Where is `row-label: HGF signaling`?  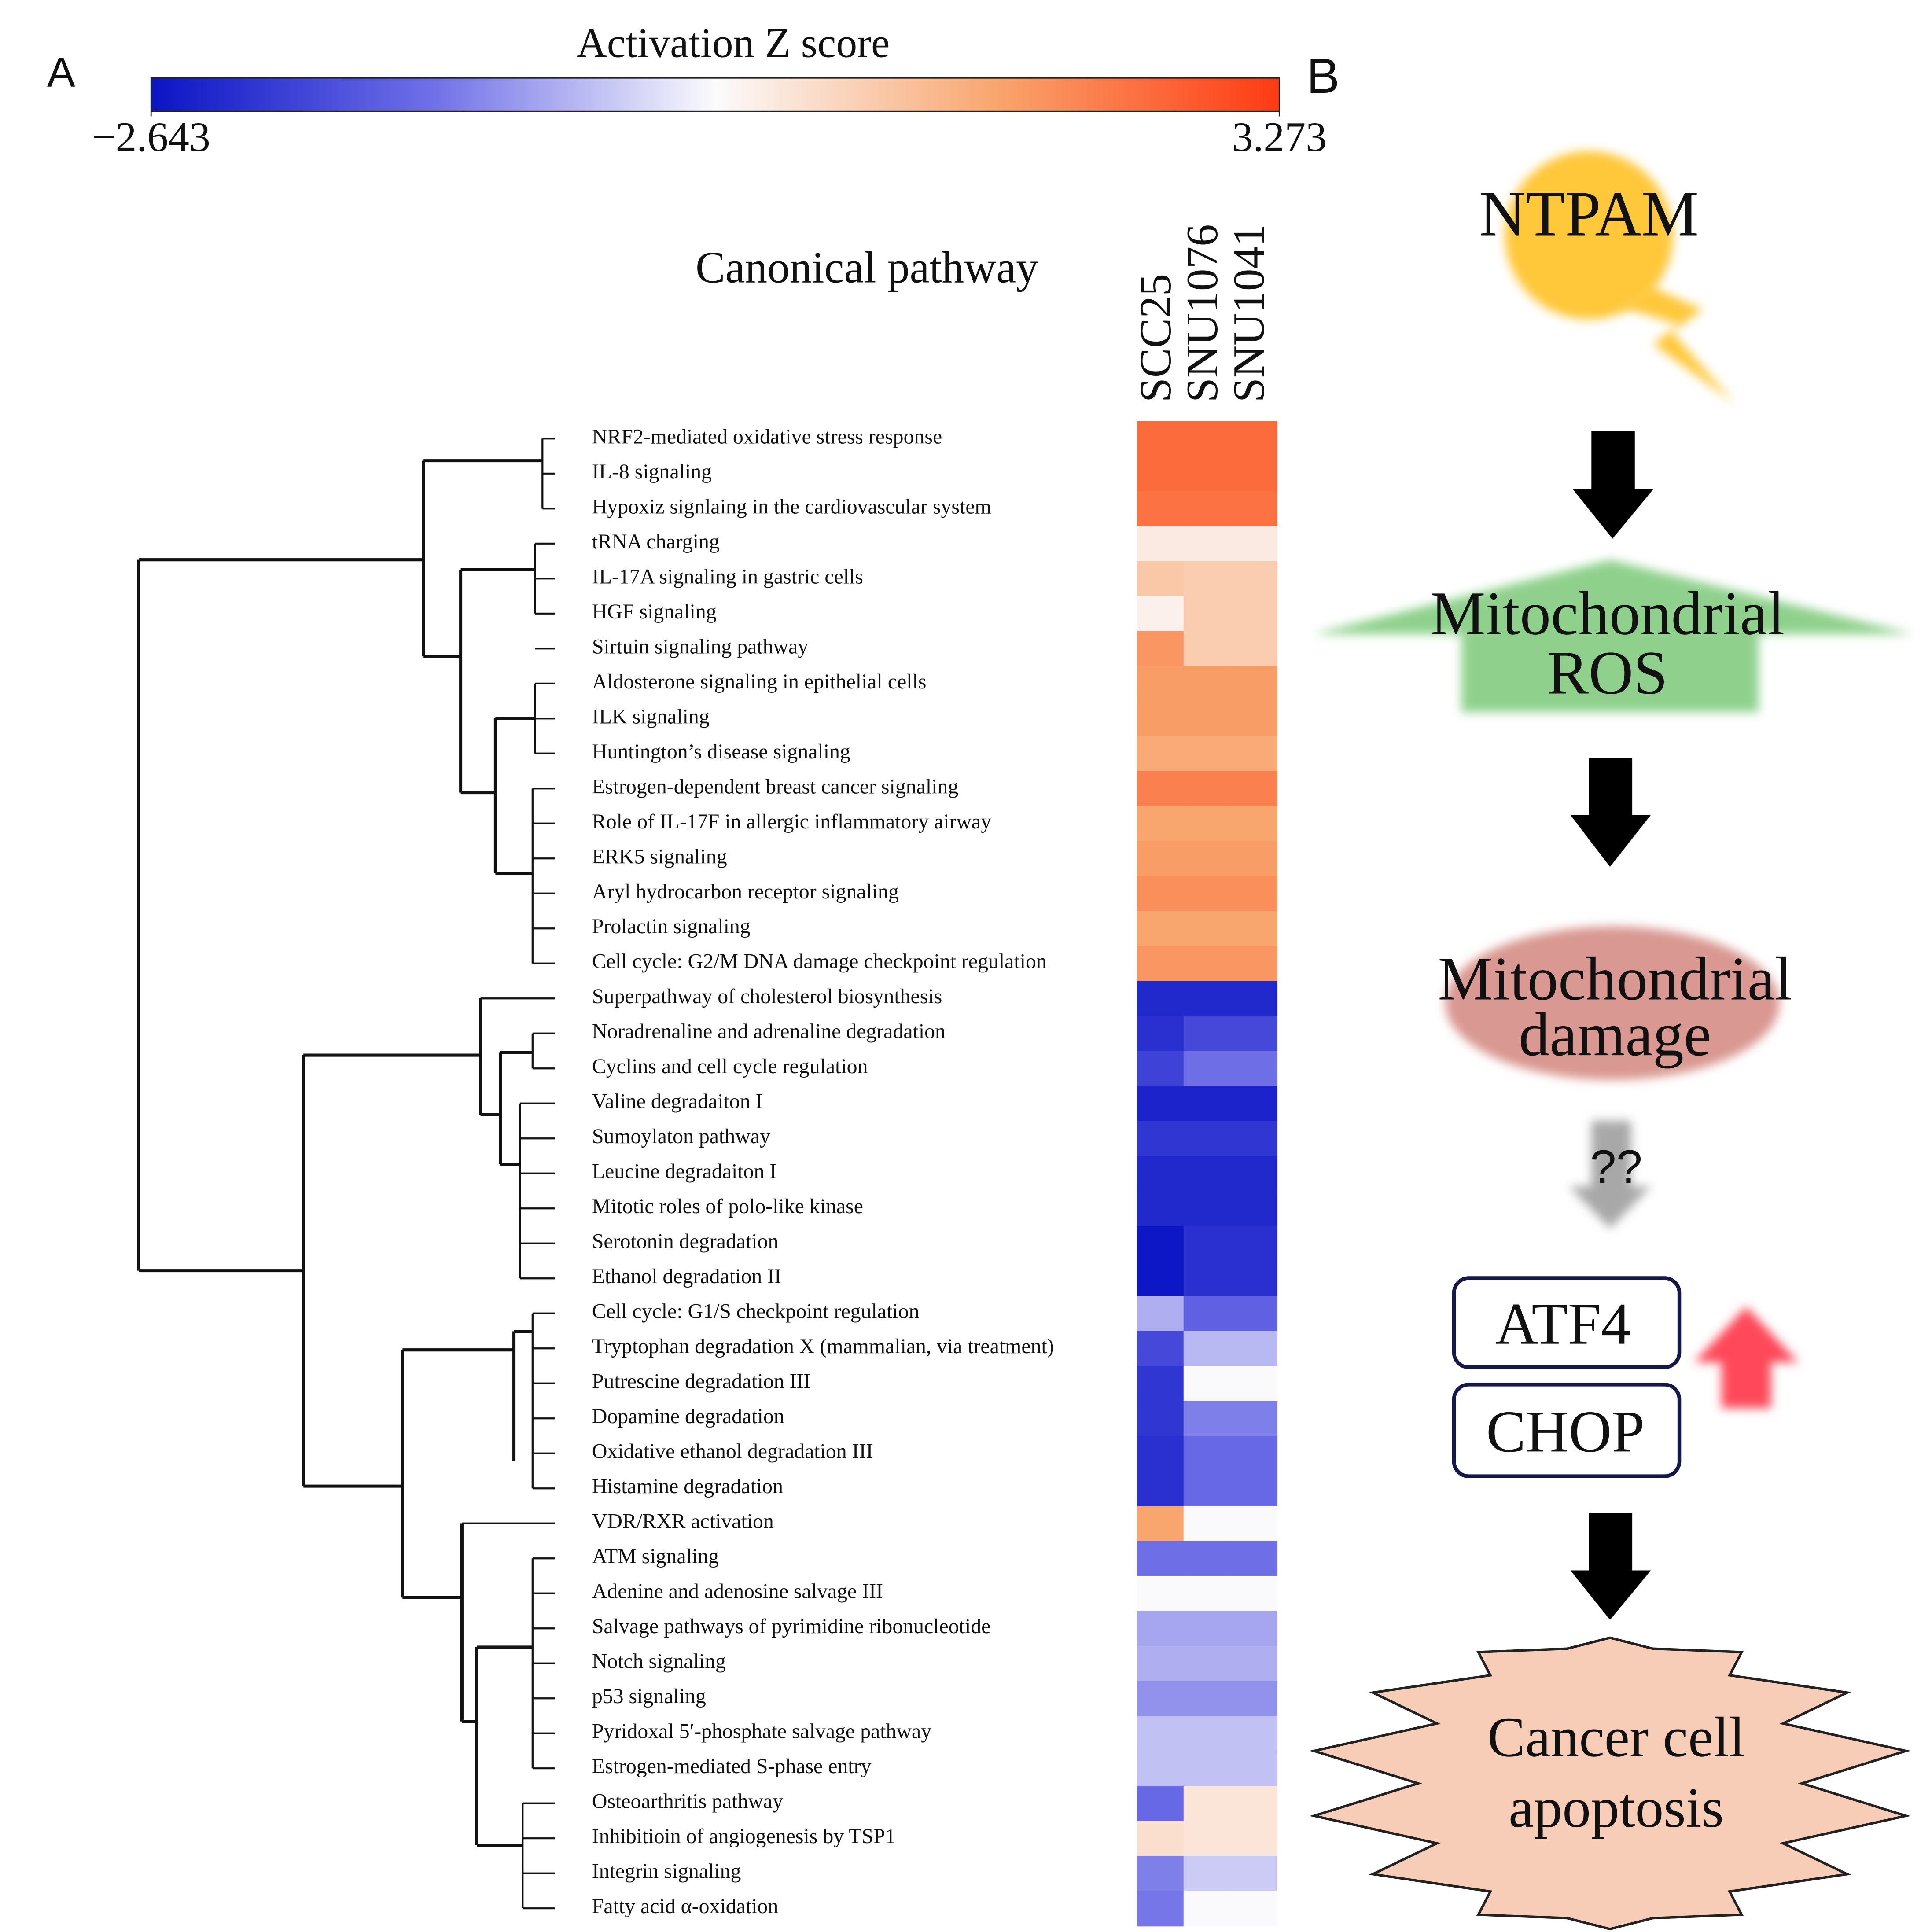
row-label: HGF signaling is located at coordinates (654, 612).